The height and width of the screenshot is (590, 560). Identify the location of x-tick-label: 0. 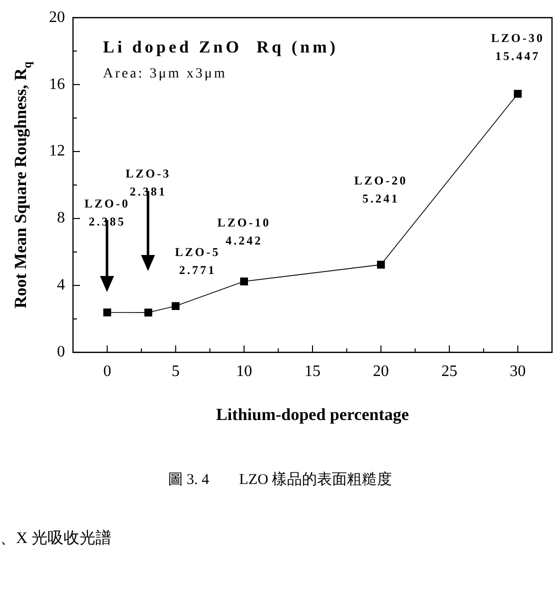
(107, 371).